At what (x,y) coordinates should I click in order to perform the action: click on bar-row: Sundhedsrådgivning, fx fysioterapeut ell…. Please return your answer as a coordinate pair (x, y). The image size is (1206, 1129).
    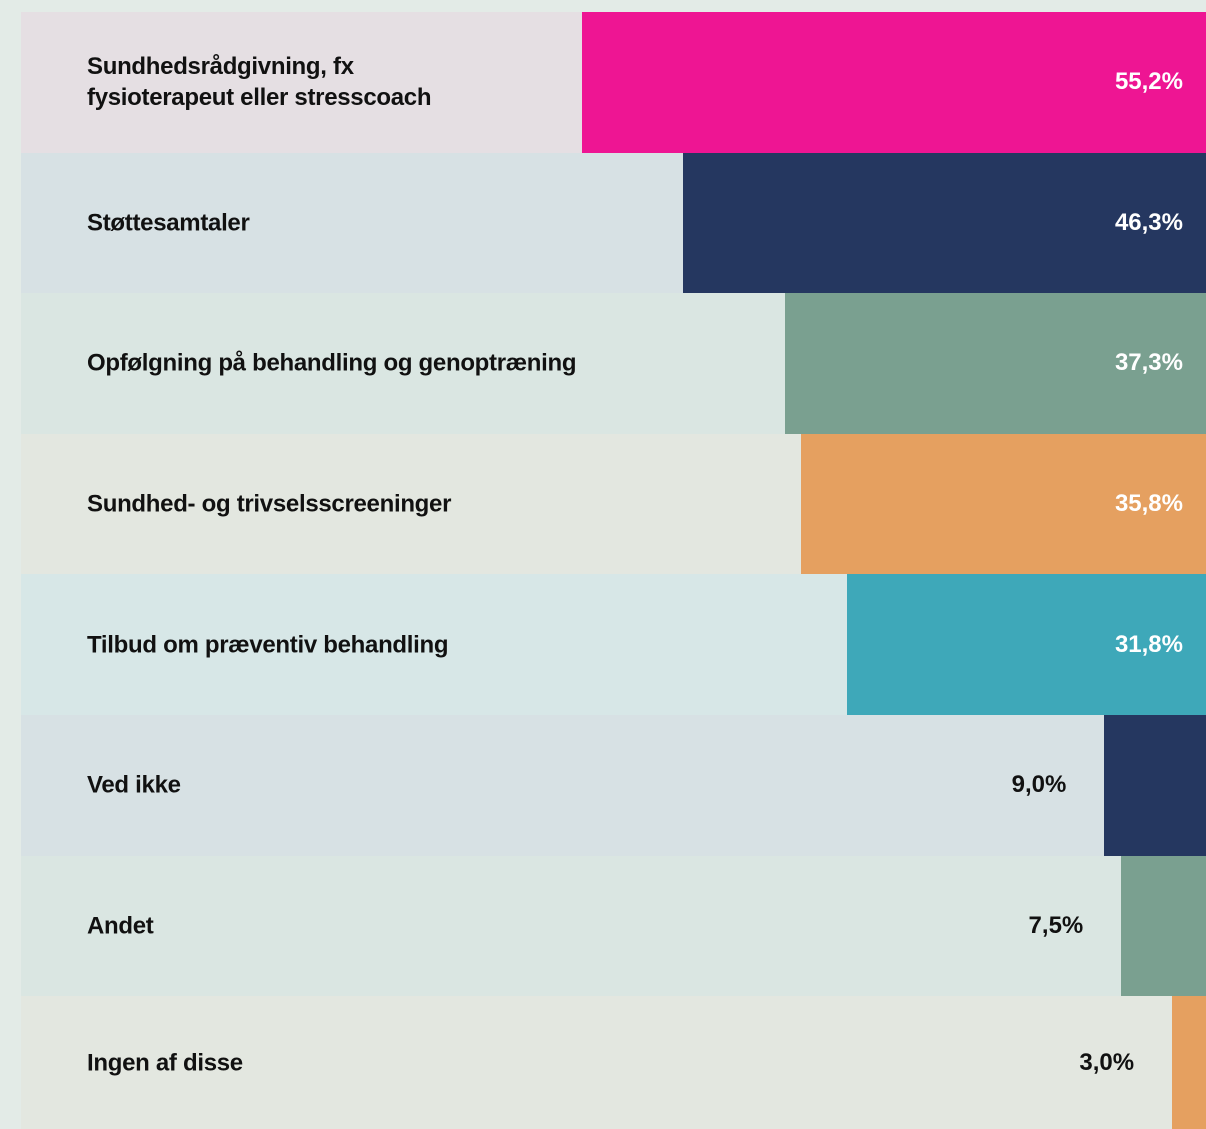
    Looking at the image, I should click on (613, 82).